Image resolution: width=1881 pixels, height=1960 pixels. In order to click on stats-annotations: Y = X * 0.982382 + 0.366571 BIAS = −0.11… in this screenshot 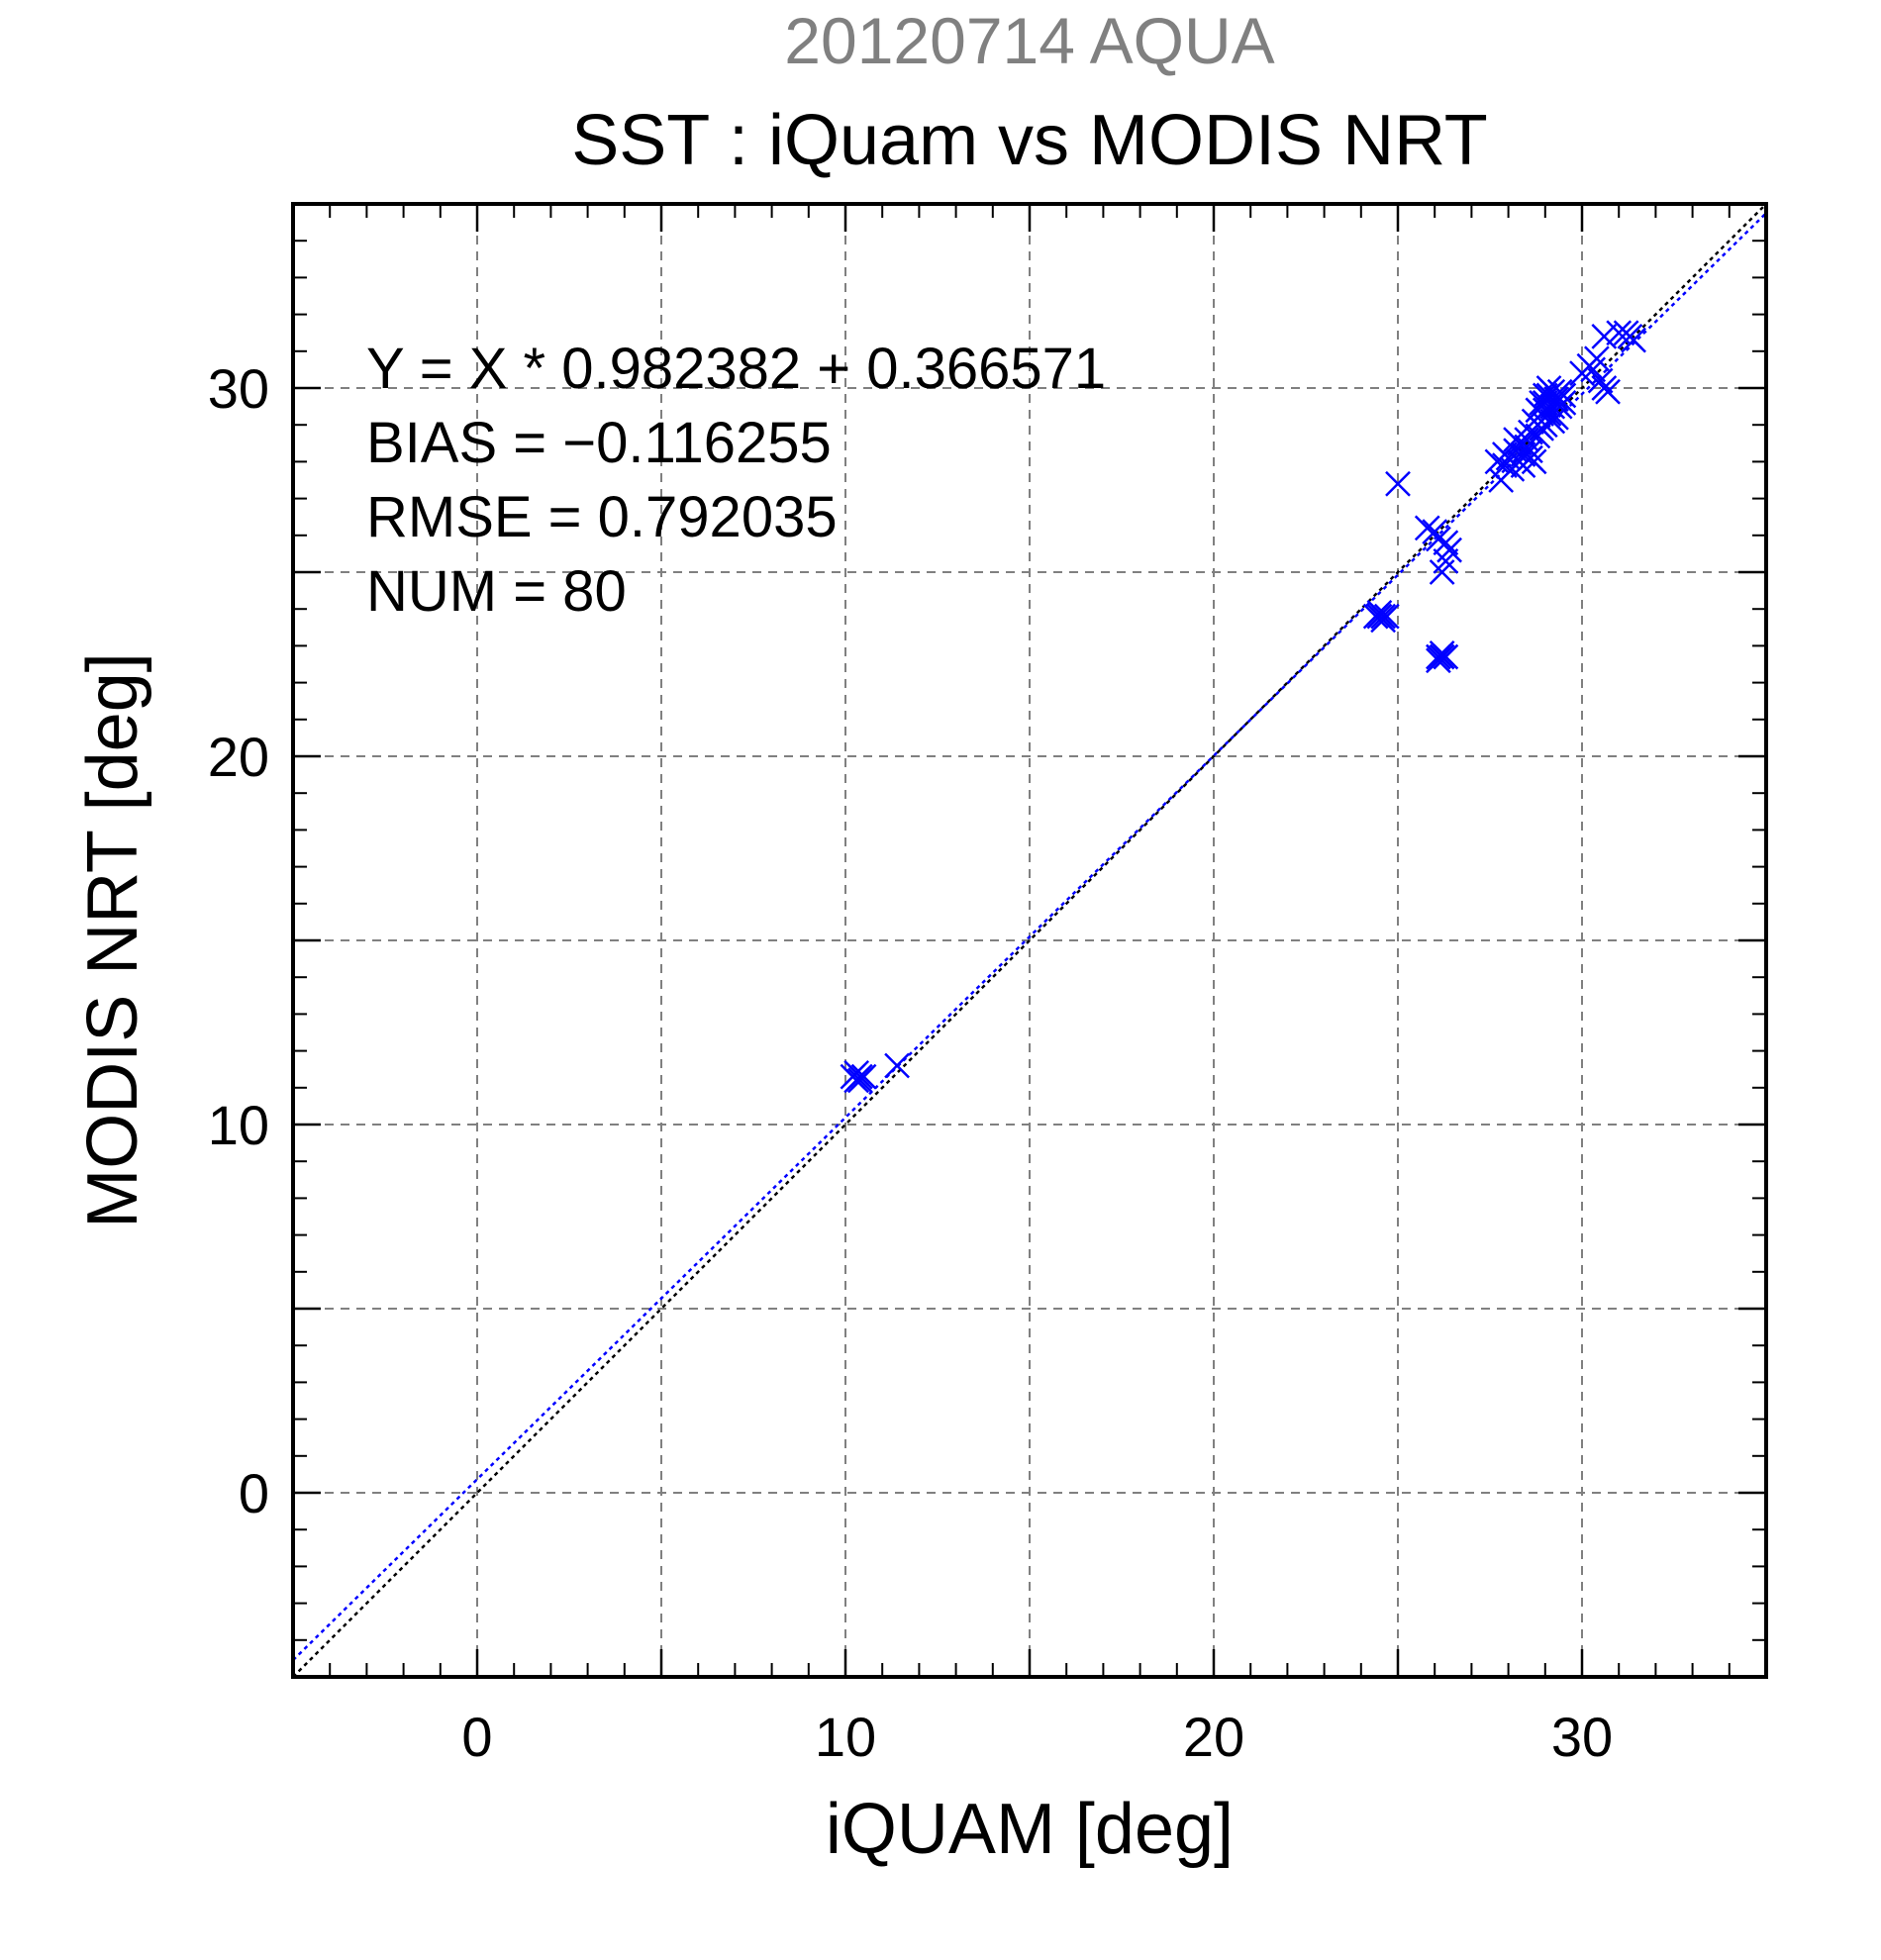, I will do `click(736, 480)`.